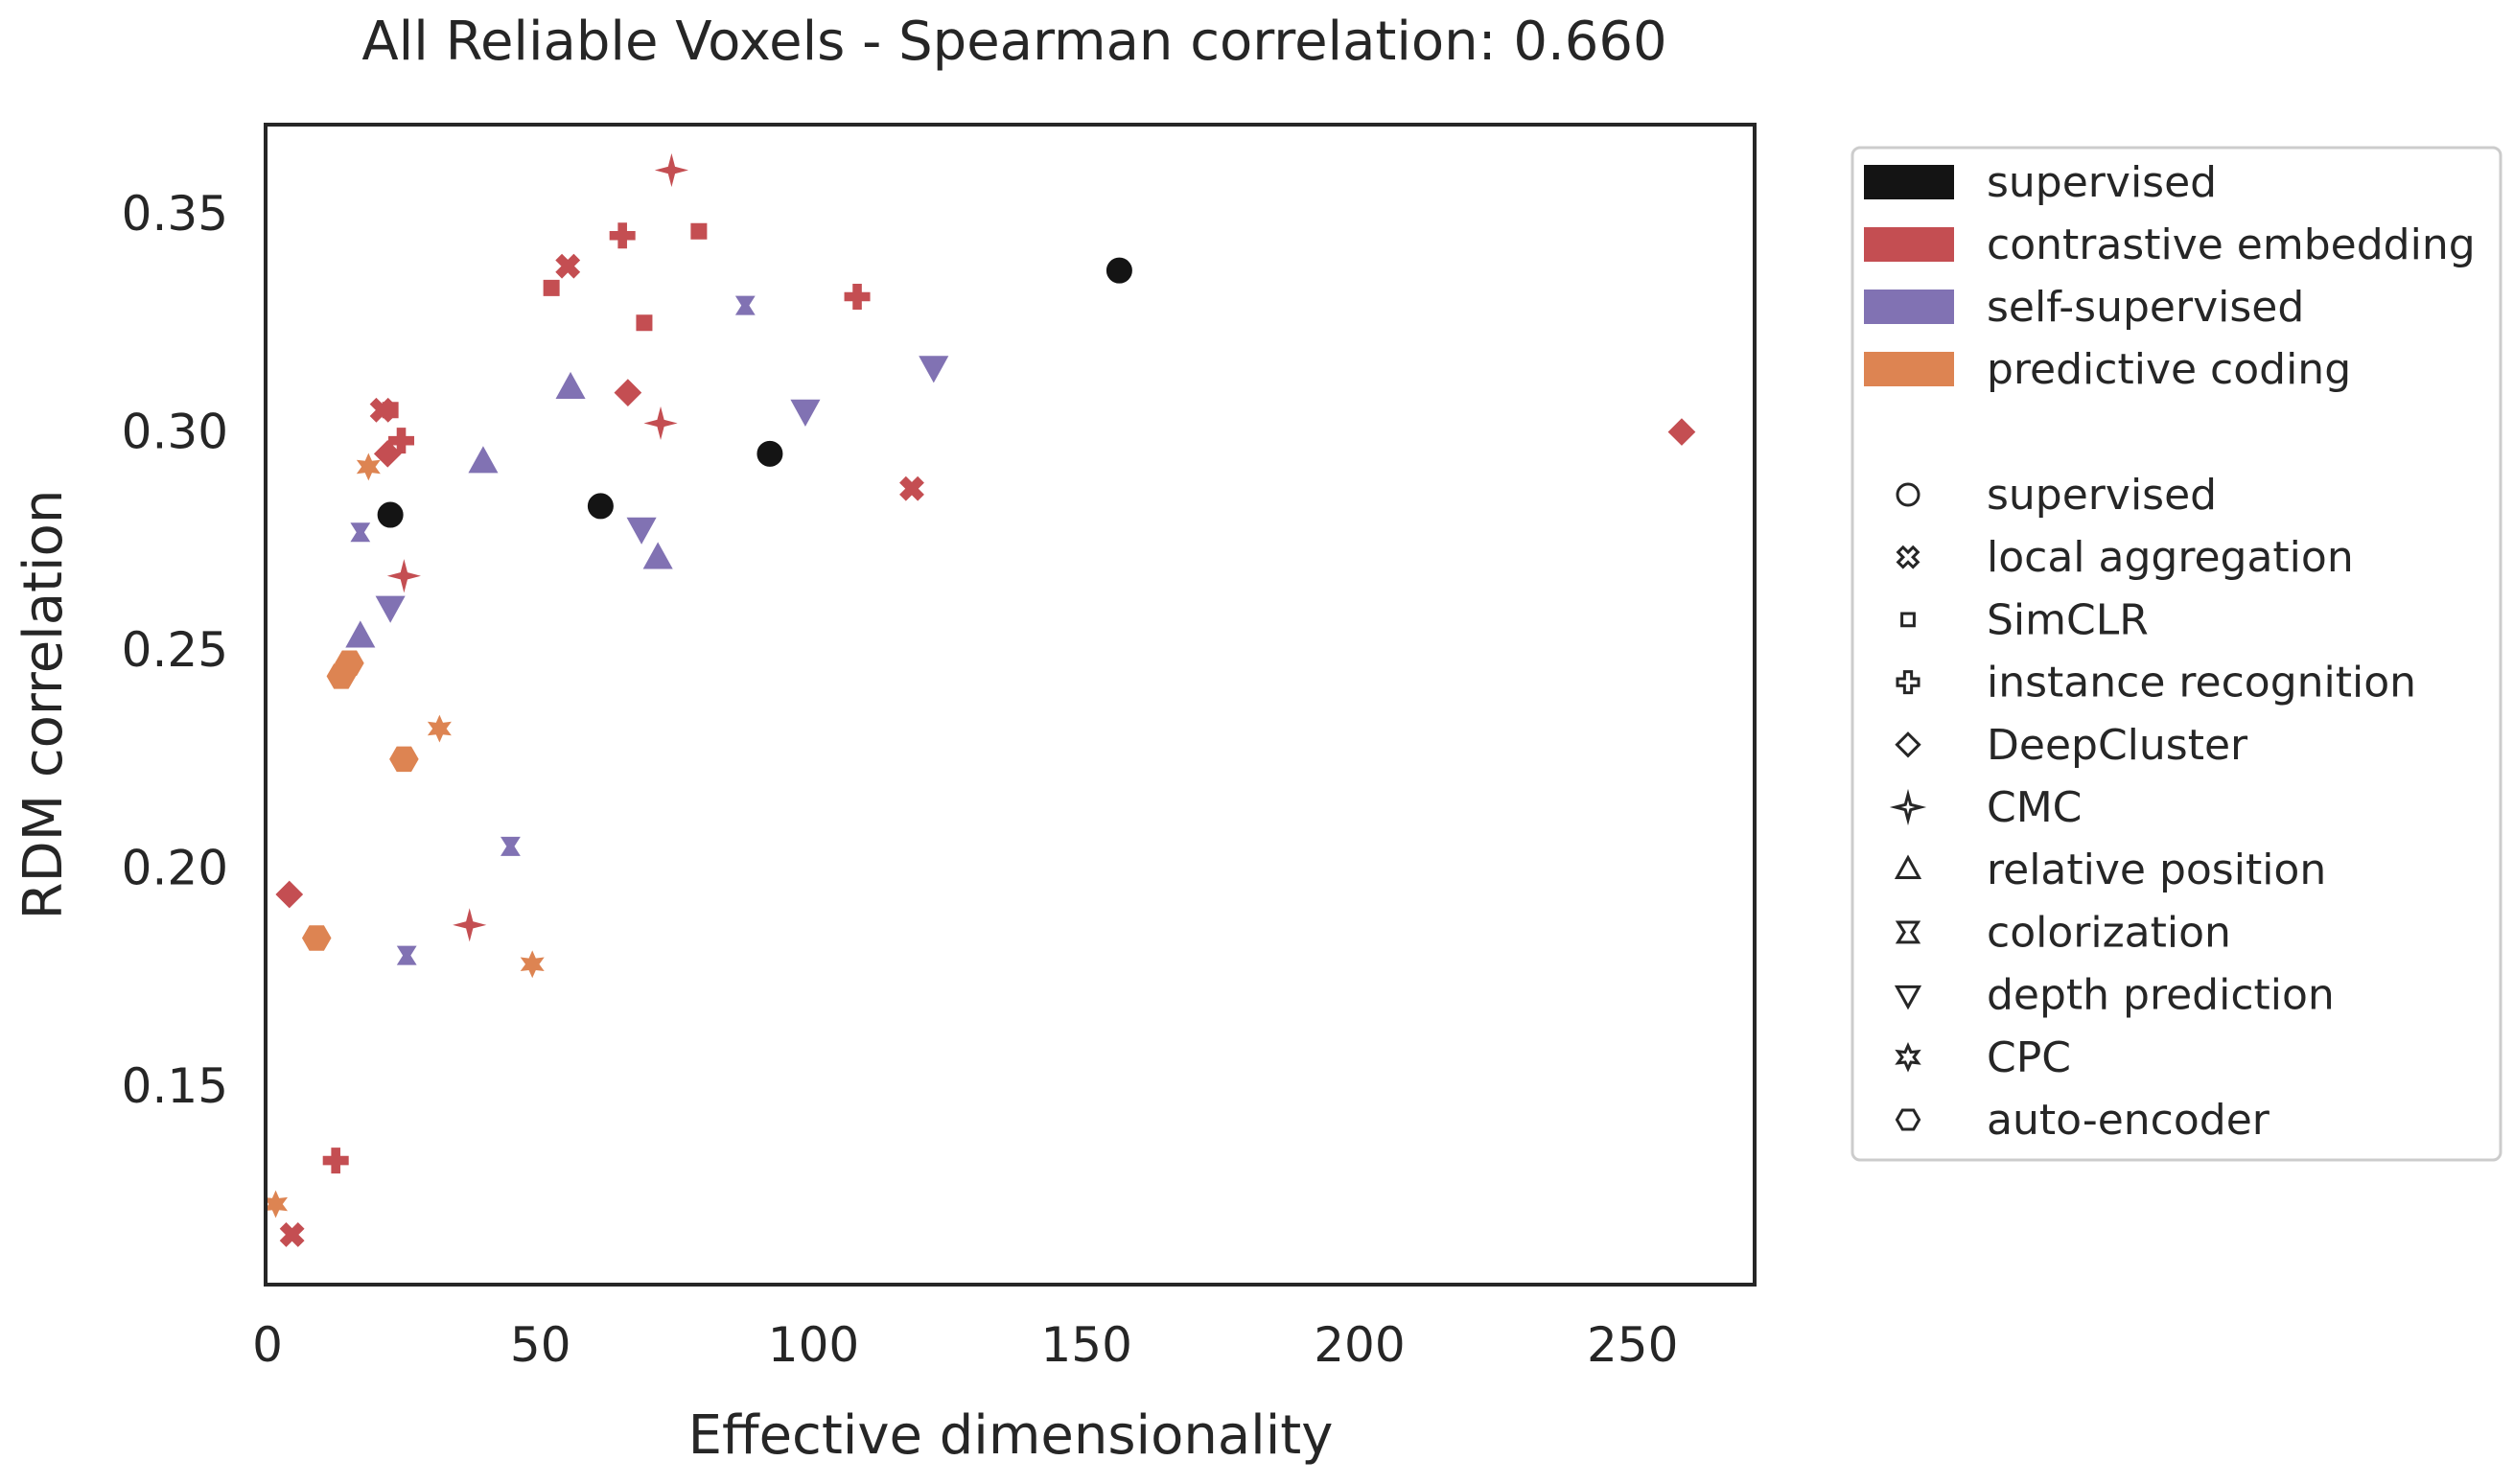 The width and height of the screenshot is (2514, 1484). What do you see at coordinates (1908, 1057) in the screenshot?
I see `legend-marker-star6` at bounding box center [1908, 1057].